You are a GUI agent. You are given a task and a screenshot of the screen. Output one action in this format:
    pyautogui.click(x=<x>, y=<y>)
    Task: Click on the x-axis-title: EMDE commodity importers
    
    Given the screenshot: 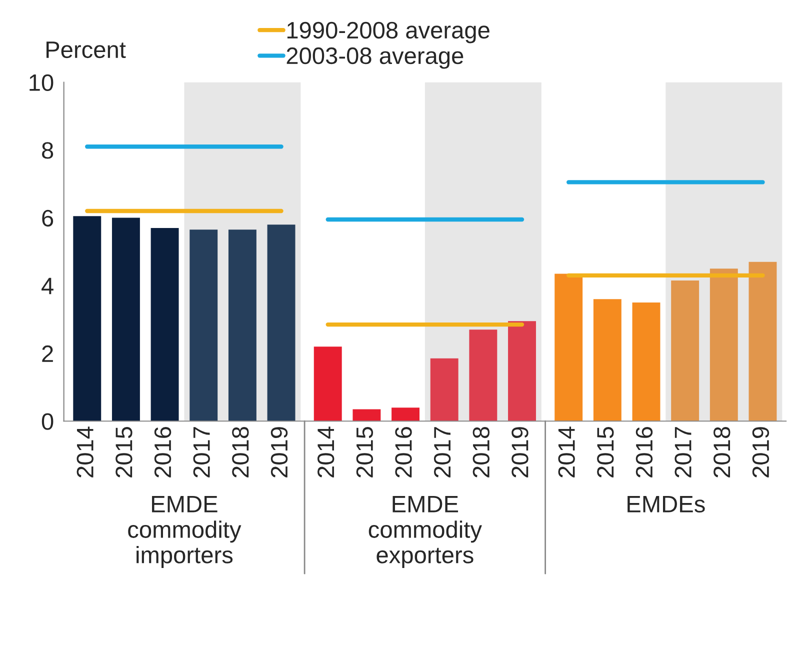 What is the action you would take?
    pyautogui.click(x=185, y=532)
    